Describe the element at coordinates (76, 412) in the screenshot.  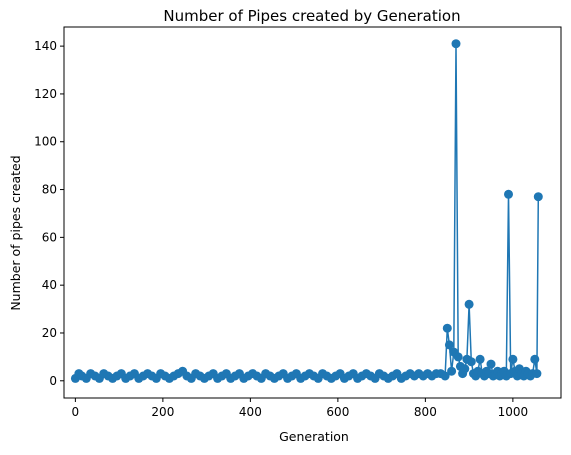
I see `x-tick-label: 0` at that location.